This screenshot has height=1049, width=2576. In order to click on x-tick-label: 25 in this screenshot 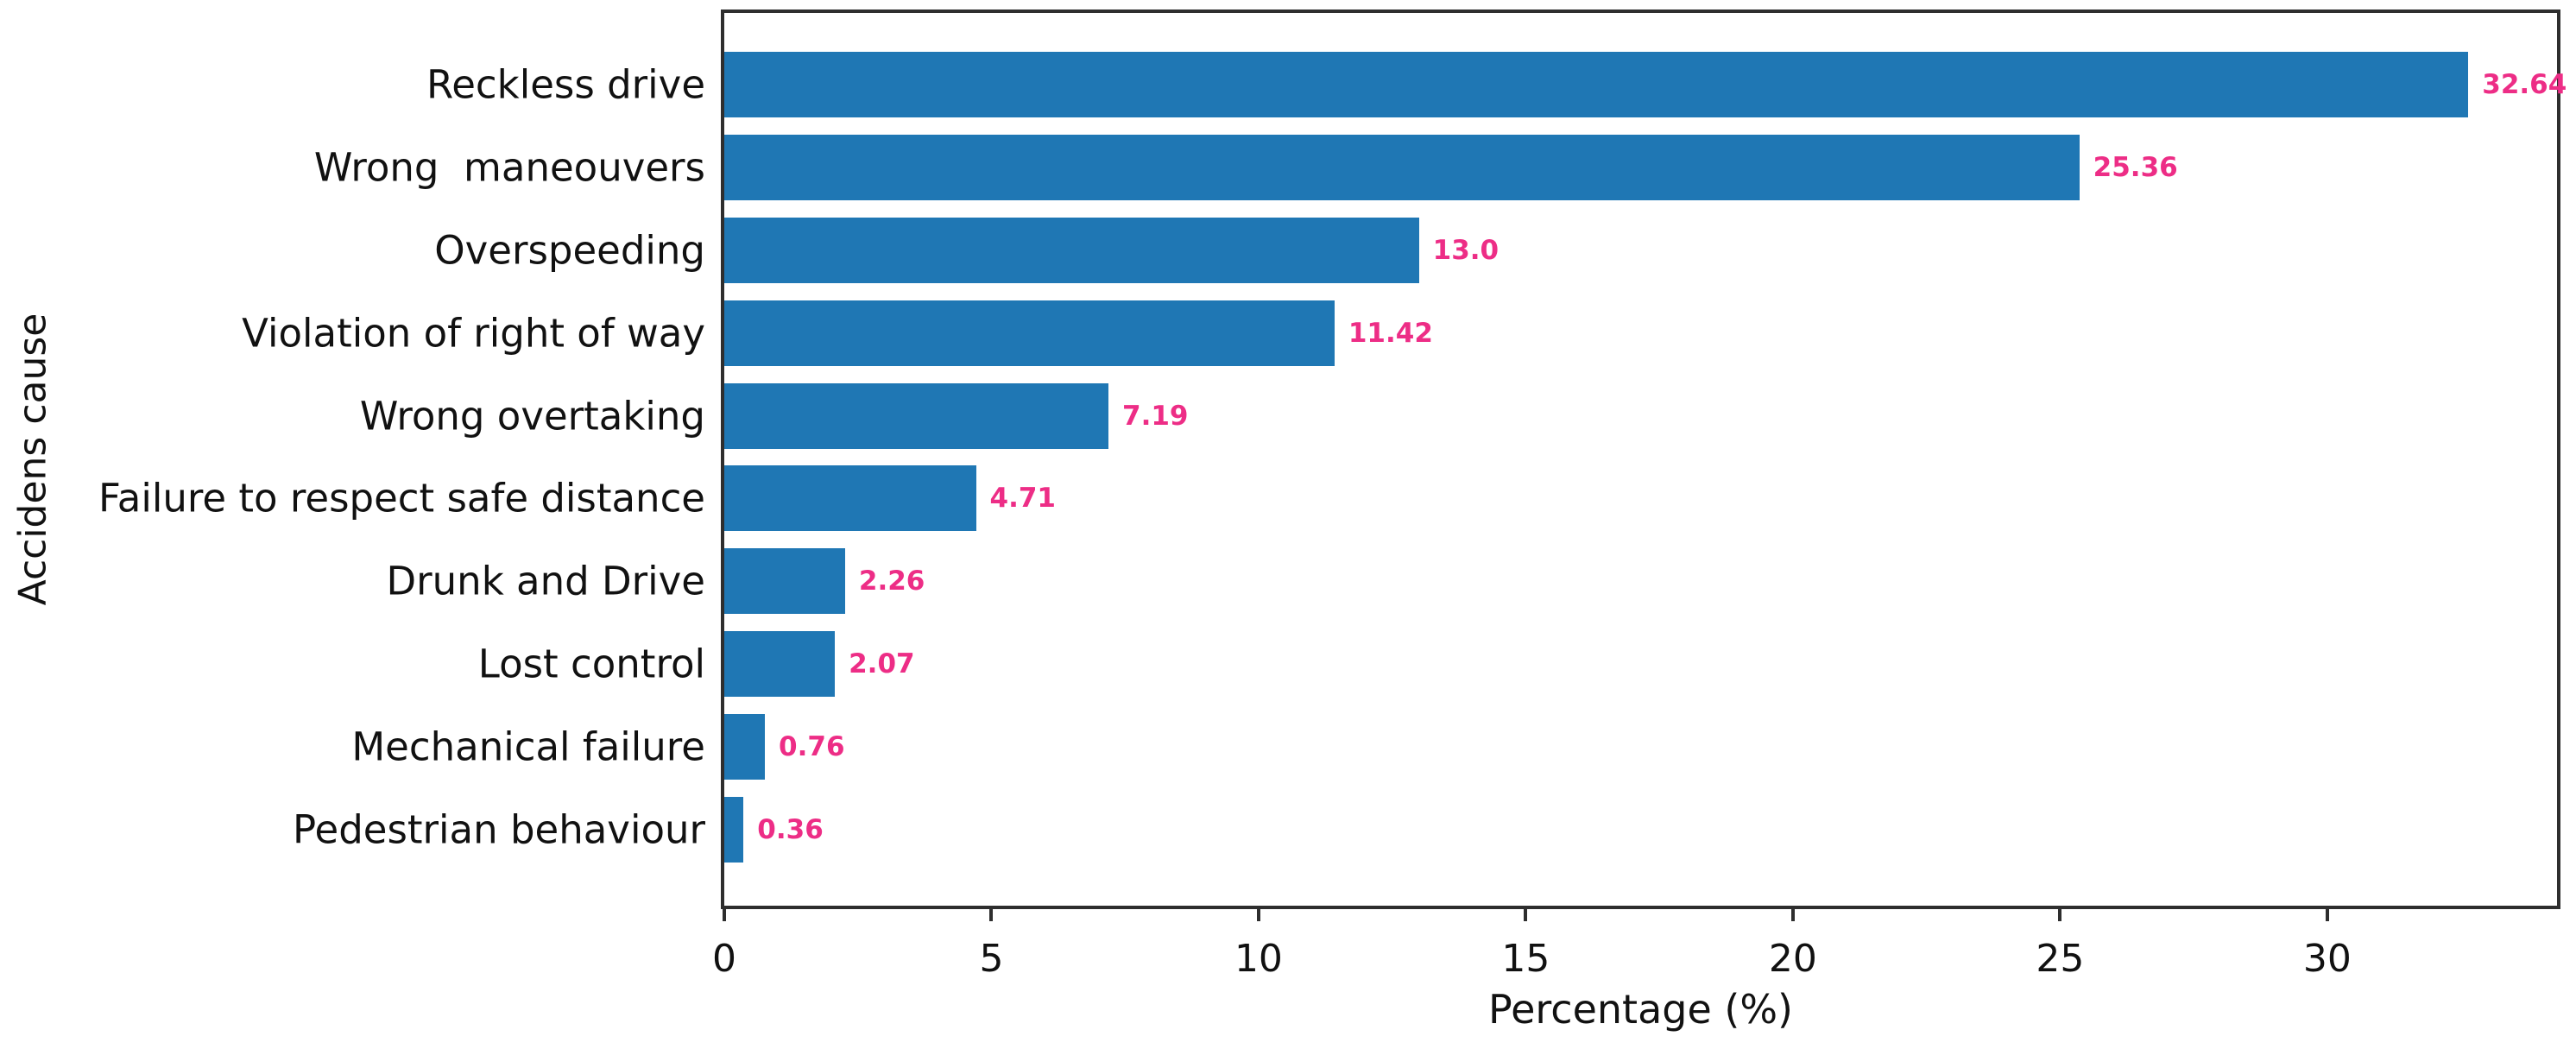, I will do `click(2060, 959)`.